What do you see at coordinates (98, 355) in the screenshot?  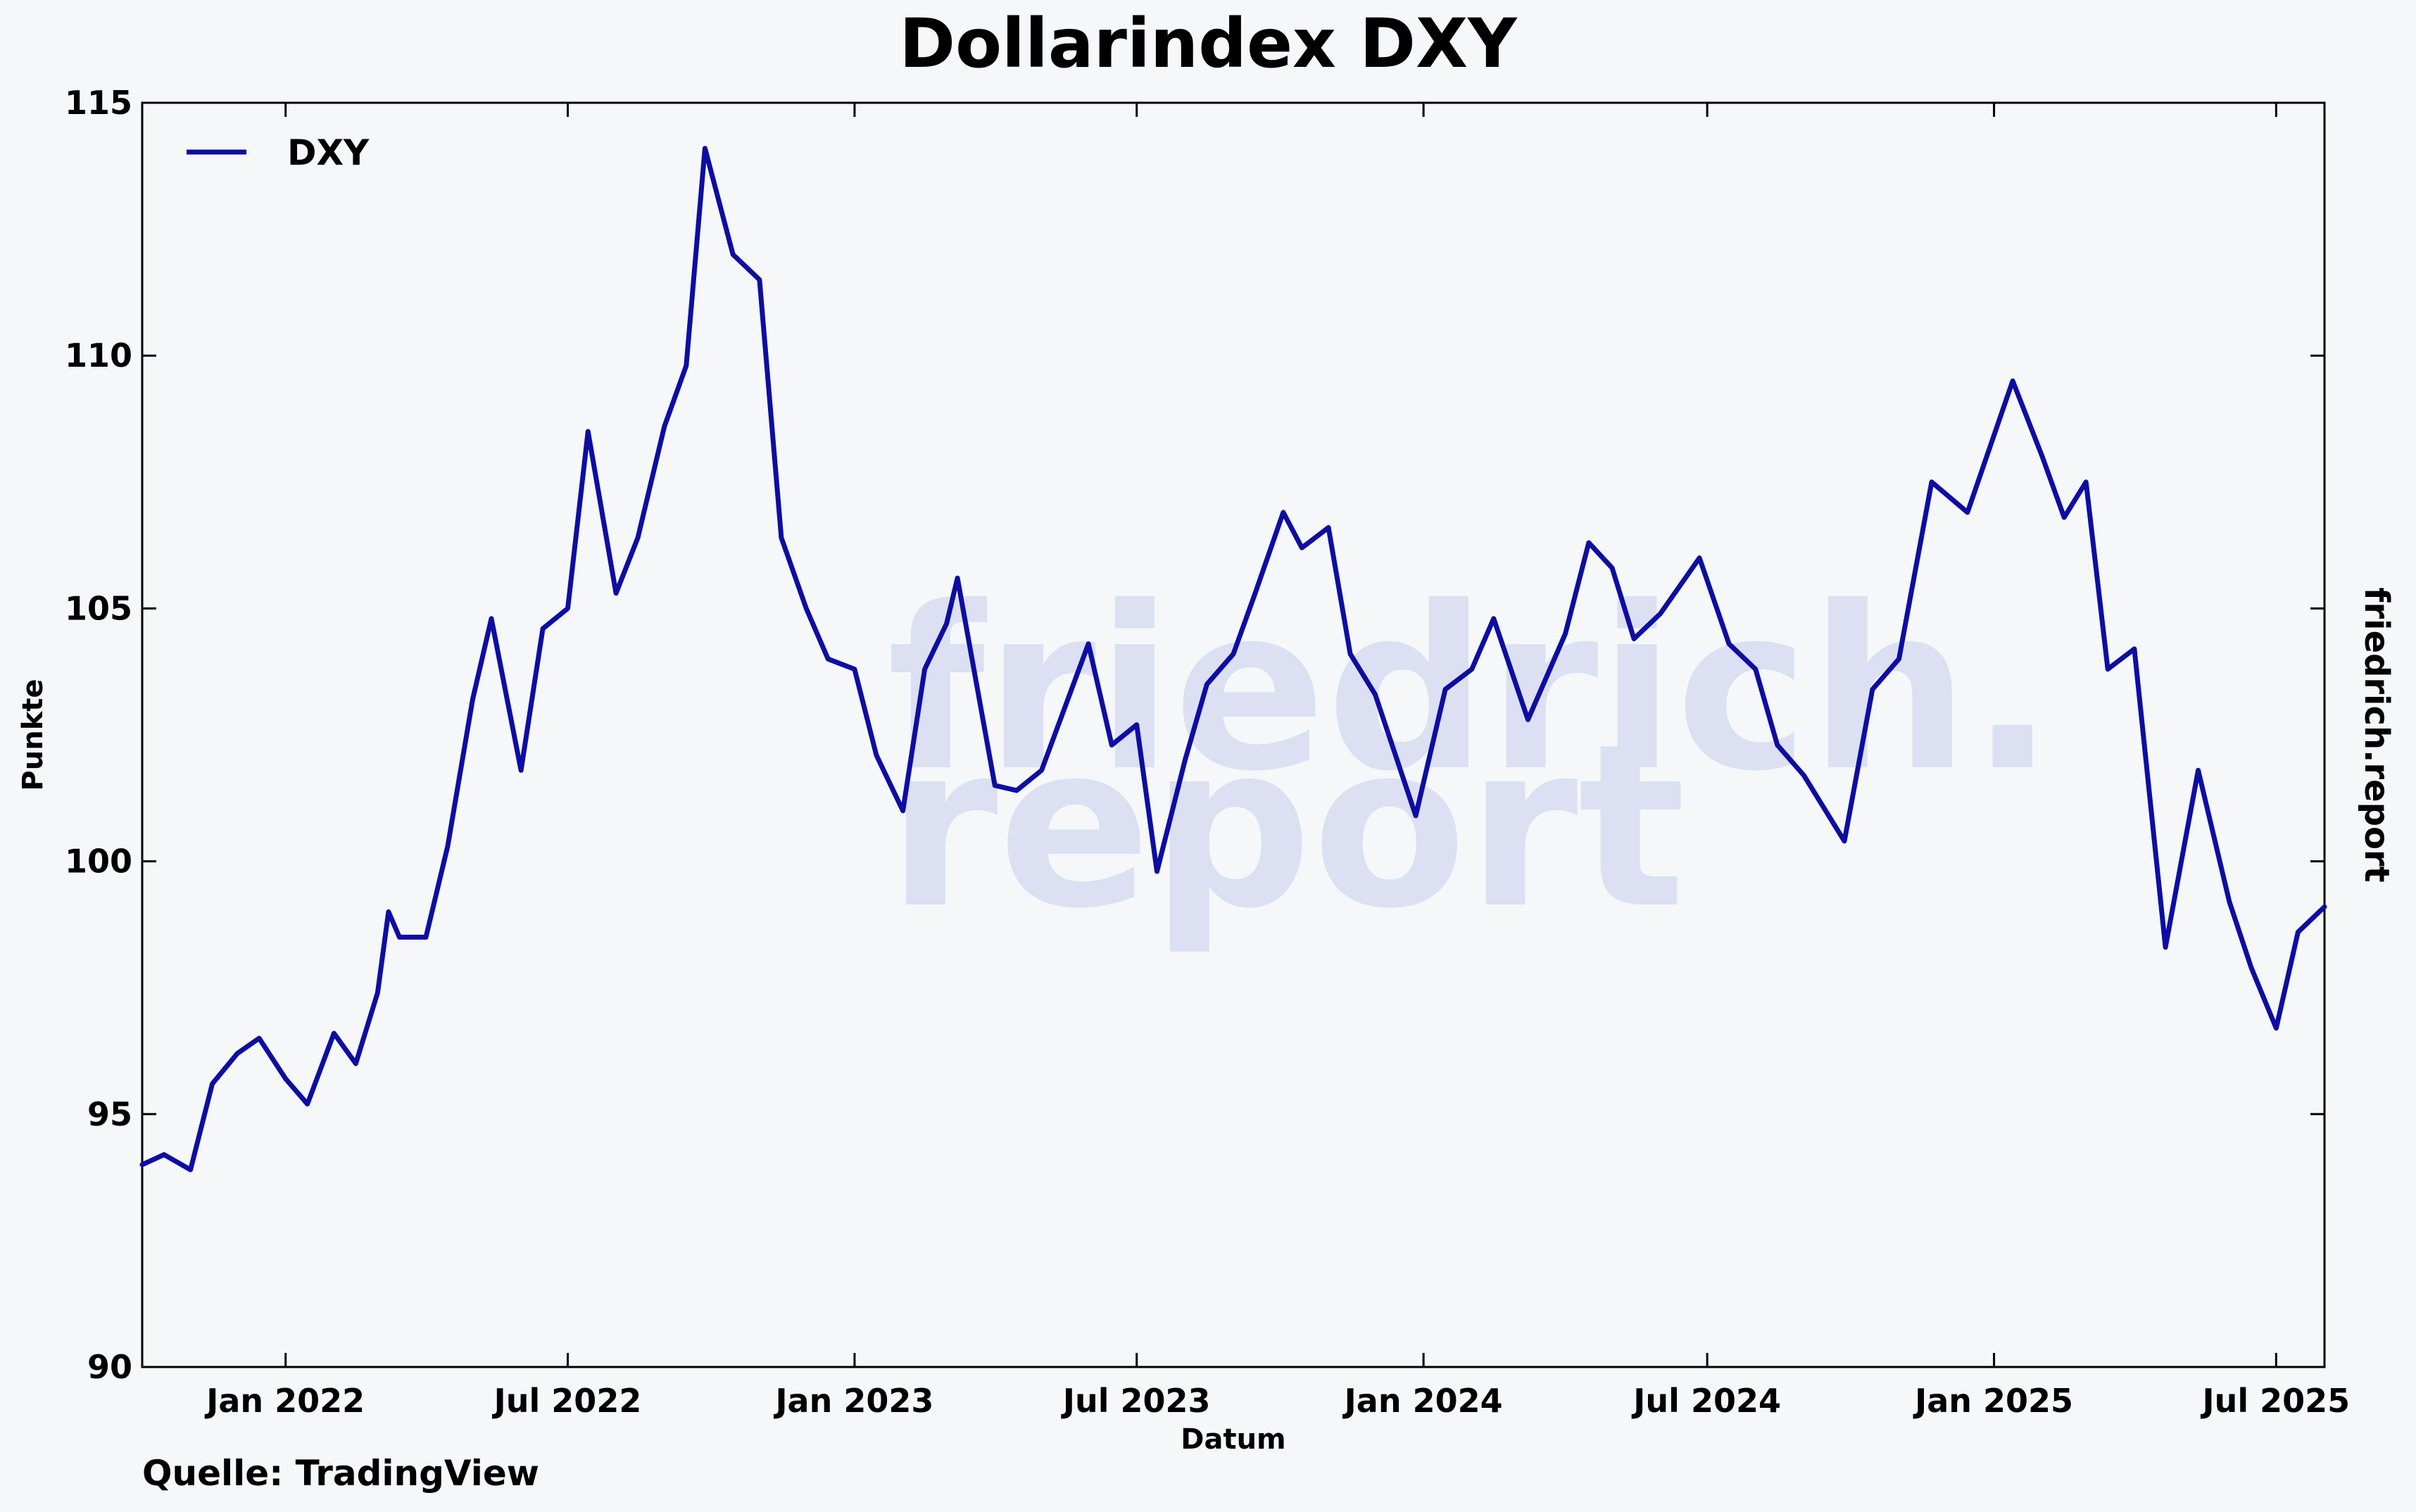 I see `y-tick-label: 110` at bounding box center [98, 355].